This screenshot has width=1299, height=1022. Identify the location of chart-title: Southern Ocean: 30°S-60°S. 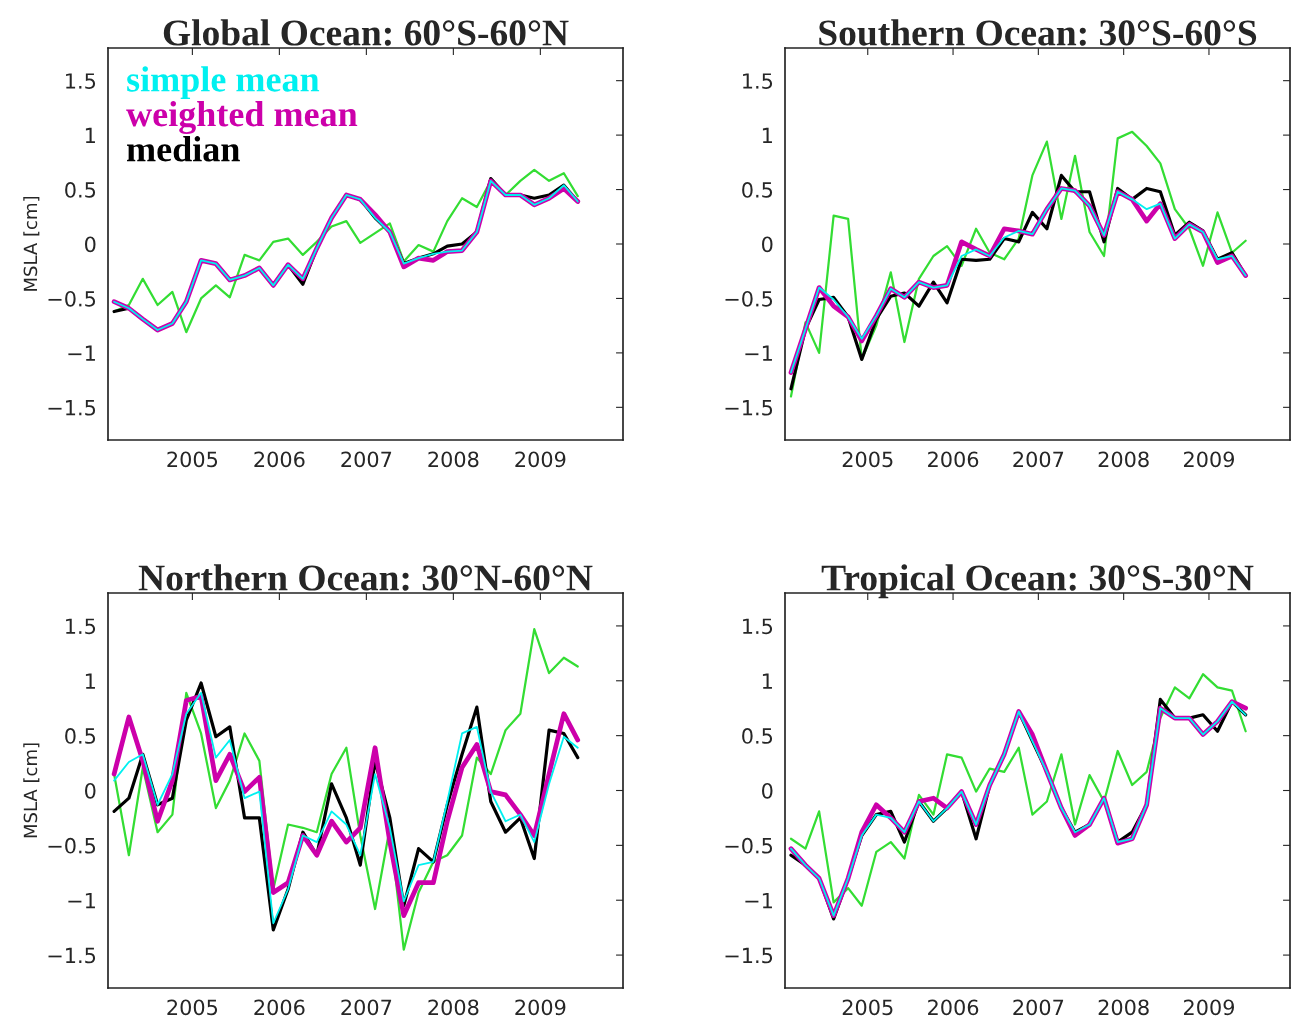
(1038, 32).